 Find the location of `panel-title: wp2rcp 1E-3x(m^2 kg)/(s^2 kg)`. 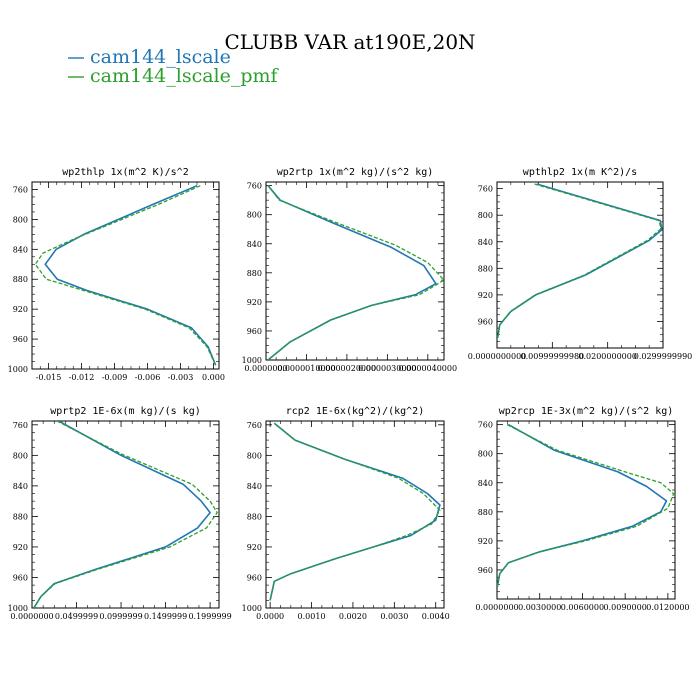

panel-title: wp2rcp 1E-3x(m^2 kg)/(s^2 kg) is located at coordinates (586, 411).